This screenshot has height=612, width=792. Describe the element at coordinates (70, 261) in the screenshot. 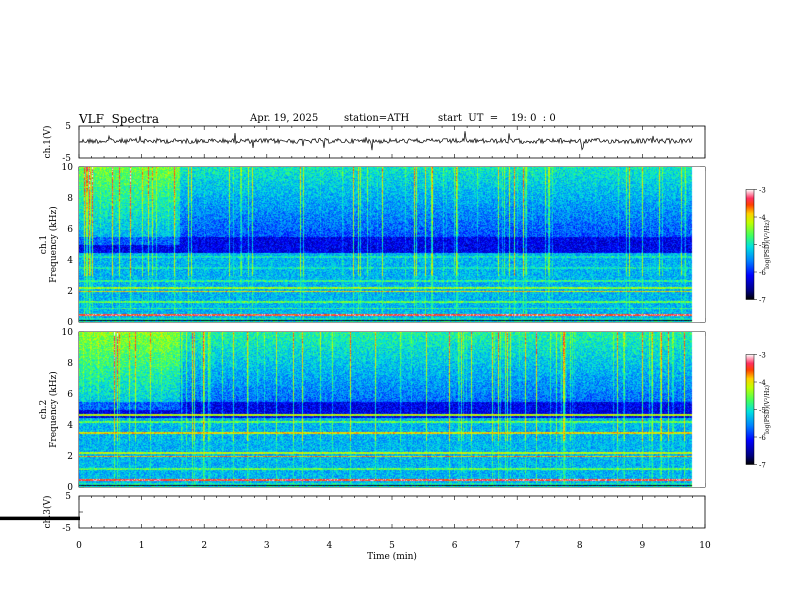

I see `sp1-ytick-4: 4` at that location.